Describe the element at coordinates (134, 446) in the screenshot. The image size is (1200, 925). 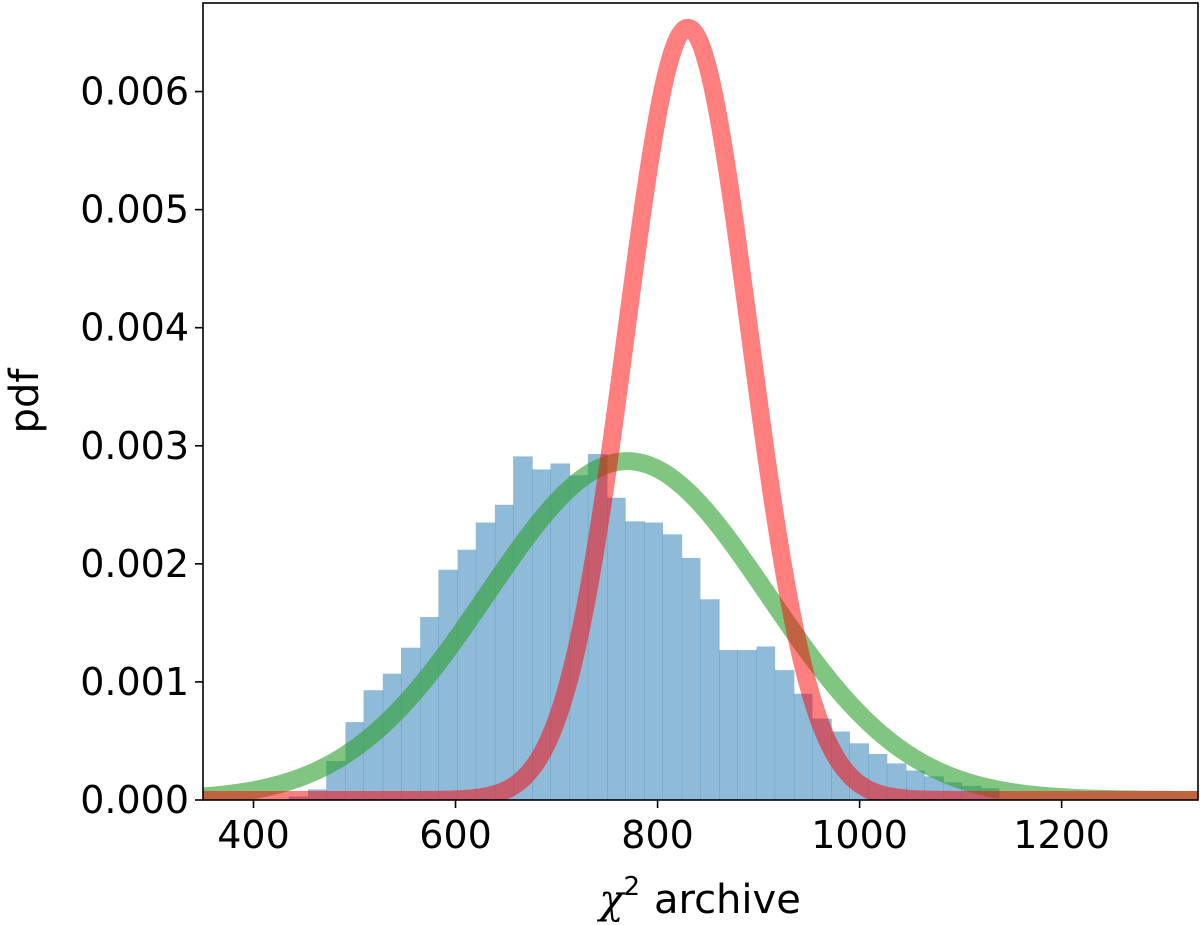
I see `y-tick-label: 0.003` at that location.